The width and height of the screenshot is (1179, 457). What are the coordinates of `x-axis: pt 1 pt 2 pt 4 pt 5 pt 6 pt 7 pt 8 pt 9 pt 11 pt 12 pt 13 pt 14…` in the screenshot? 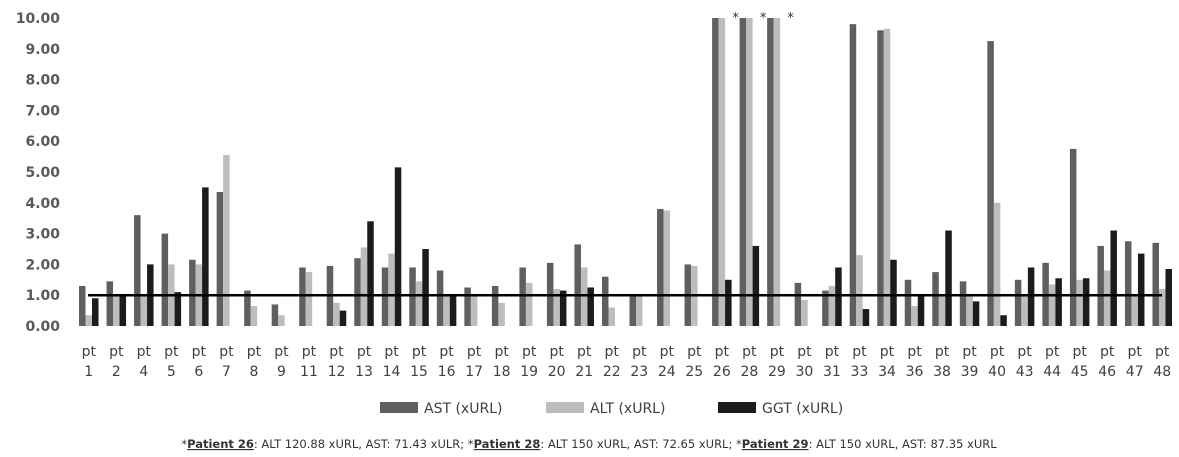 It's located at (627, 362).